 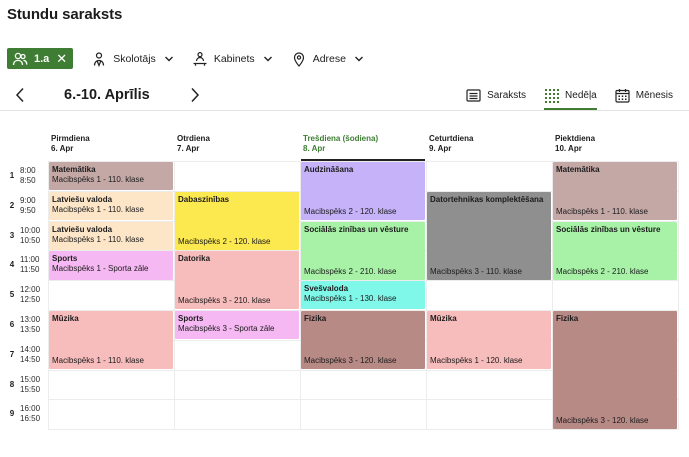 I want to click on lesson-room: Macibspēks 1 - 120. klase, so click(x=476, y=361).